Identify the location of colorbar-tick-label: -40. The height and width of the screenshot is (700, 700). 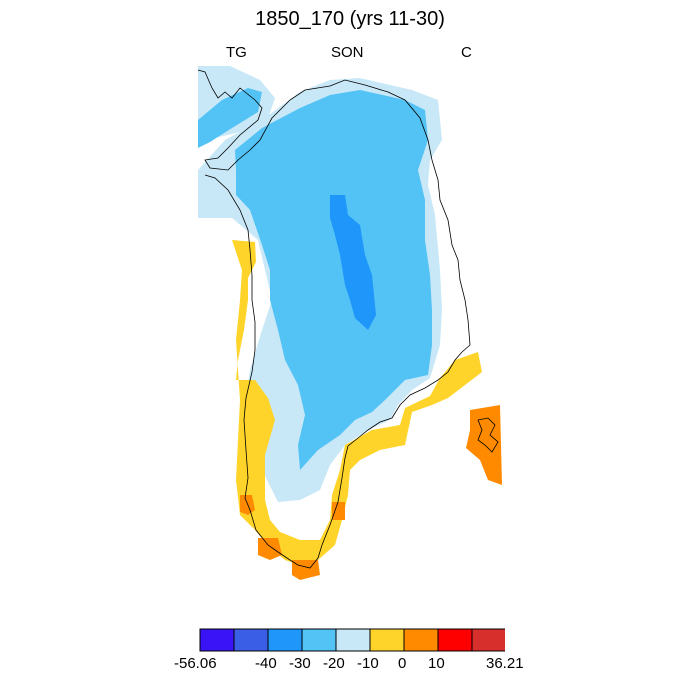
(266, 663).